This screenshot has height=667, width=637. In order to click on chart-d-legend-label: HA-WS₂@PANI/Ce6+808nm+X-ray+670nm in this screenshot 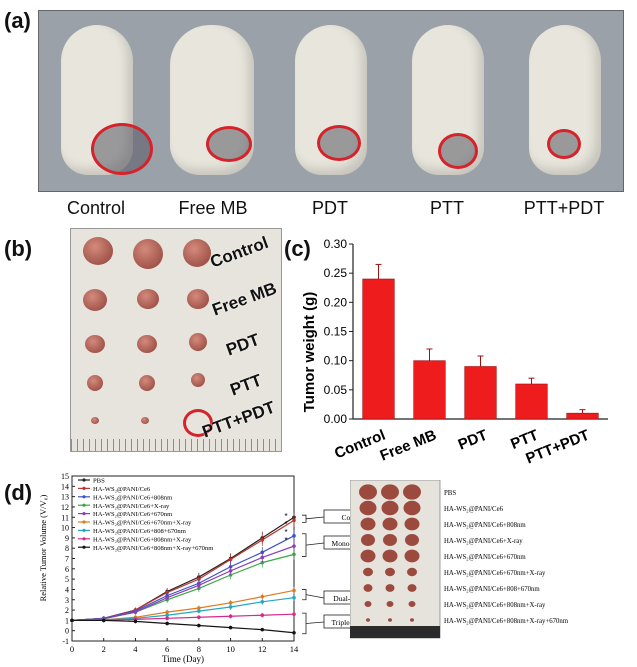, I will do `click(153, 548)`.